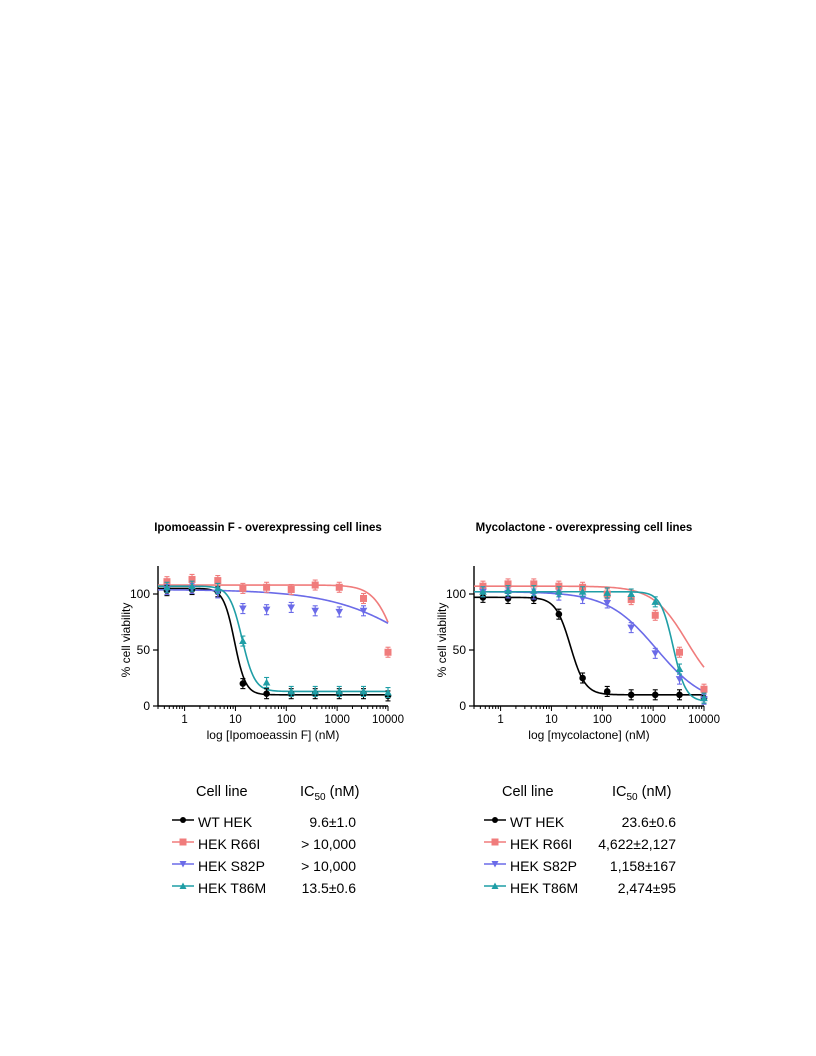  Describe the element at coordinates (337, 720) in the screenshot. I see `x-tick-label: 1000` at that location.